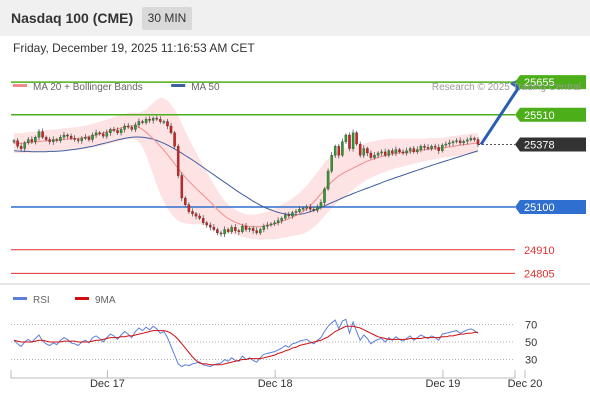 The image size is (590, 400). Describe the element at coordinates (539, 208) in the screenshot. I see `level-label: 25100` at that location.